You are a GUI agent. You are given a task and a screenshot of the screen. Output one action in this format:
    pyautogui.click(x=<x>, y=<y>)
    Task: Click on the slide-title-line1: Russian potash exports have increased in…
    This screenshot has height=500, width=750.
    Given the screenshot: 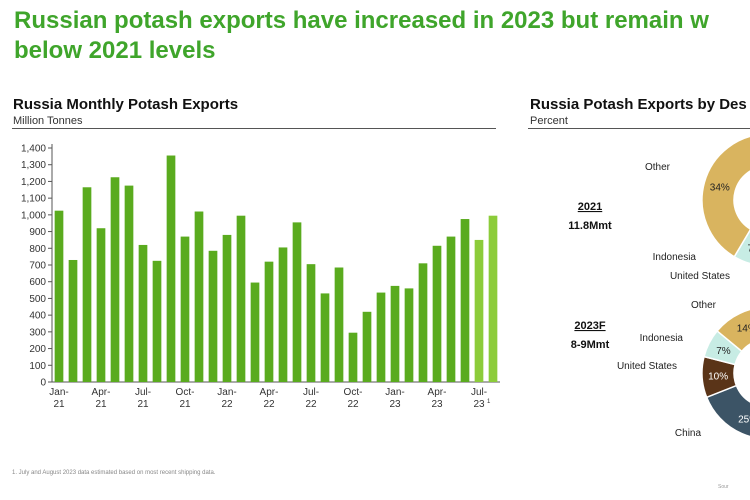 What is the action you would take?
    pyautogui.click(x=361, y=20)
    